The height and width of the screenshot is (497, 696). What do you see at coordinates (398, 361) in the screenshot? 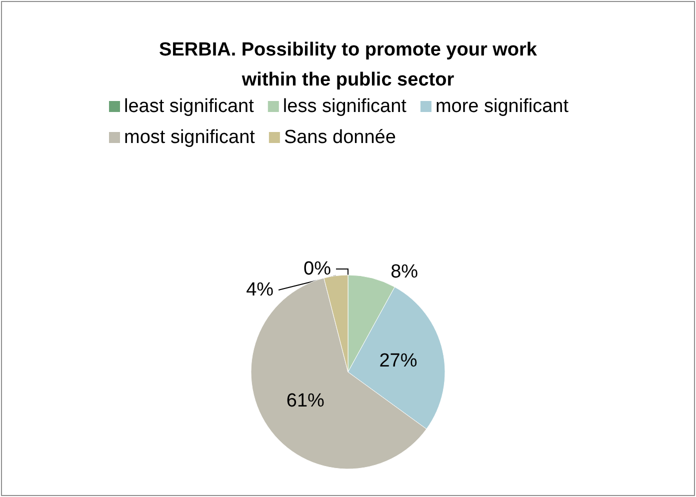
I see `data-label: 27%` at bounding box center [398, 361].